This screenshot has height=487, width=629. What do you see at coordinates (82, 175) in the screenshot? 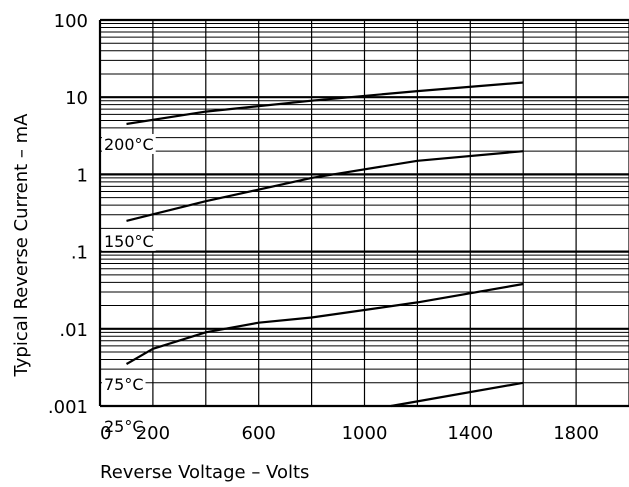
I see `y-tick-label: 1` at bounding box center [82, 175].